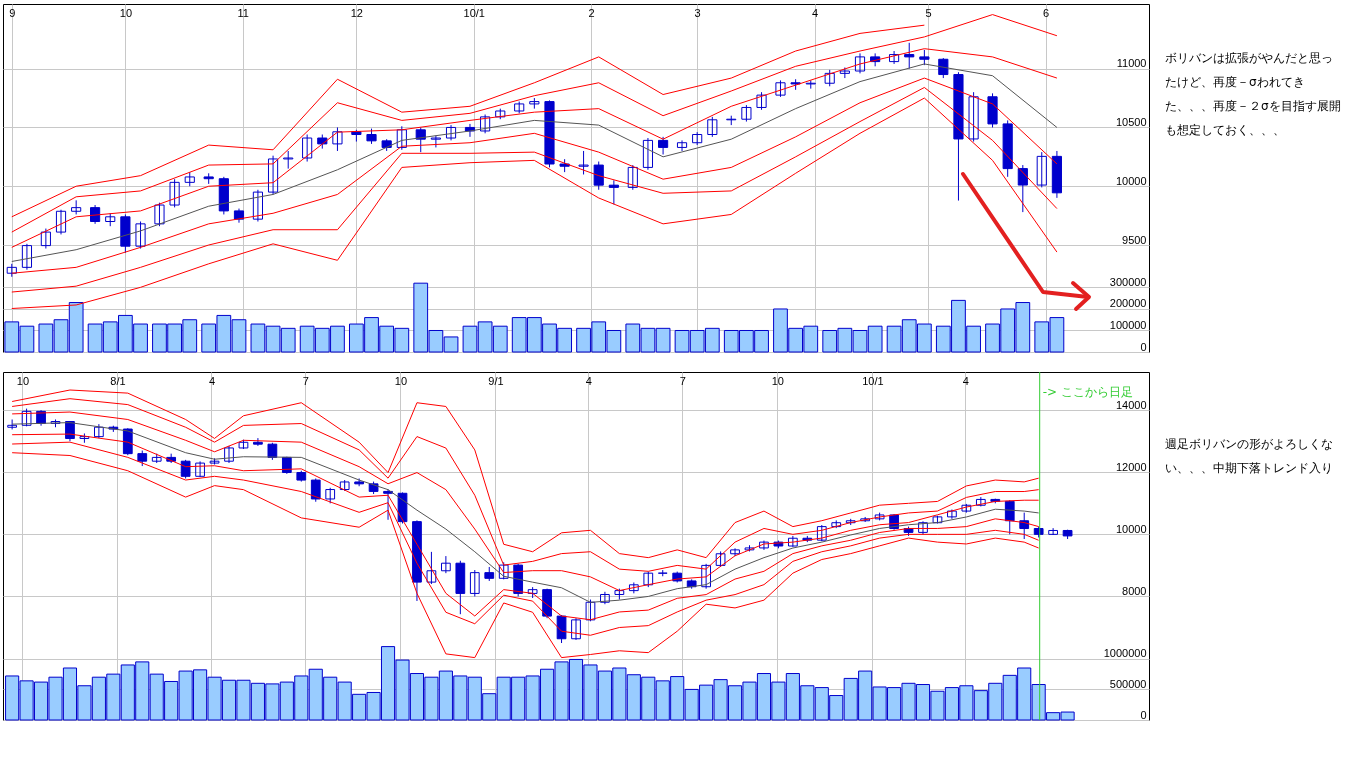 This screenshot has width=1366, height=768. I want to click on x-tick-label: 5, so click(928, 12).